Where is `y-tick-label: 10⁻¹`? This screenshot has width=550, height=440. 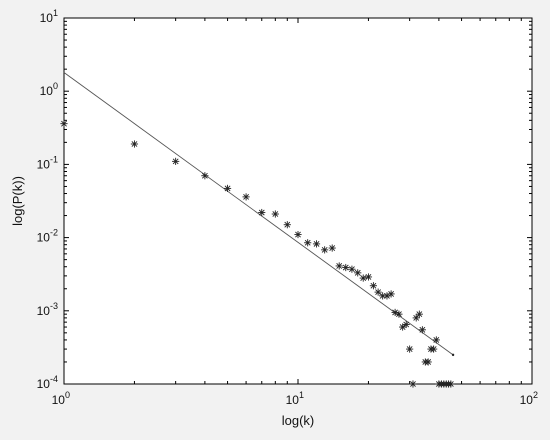
y-tick-label: 10⁻¹ is located at coordinates (47, 162).